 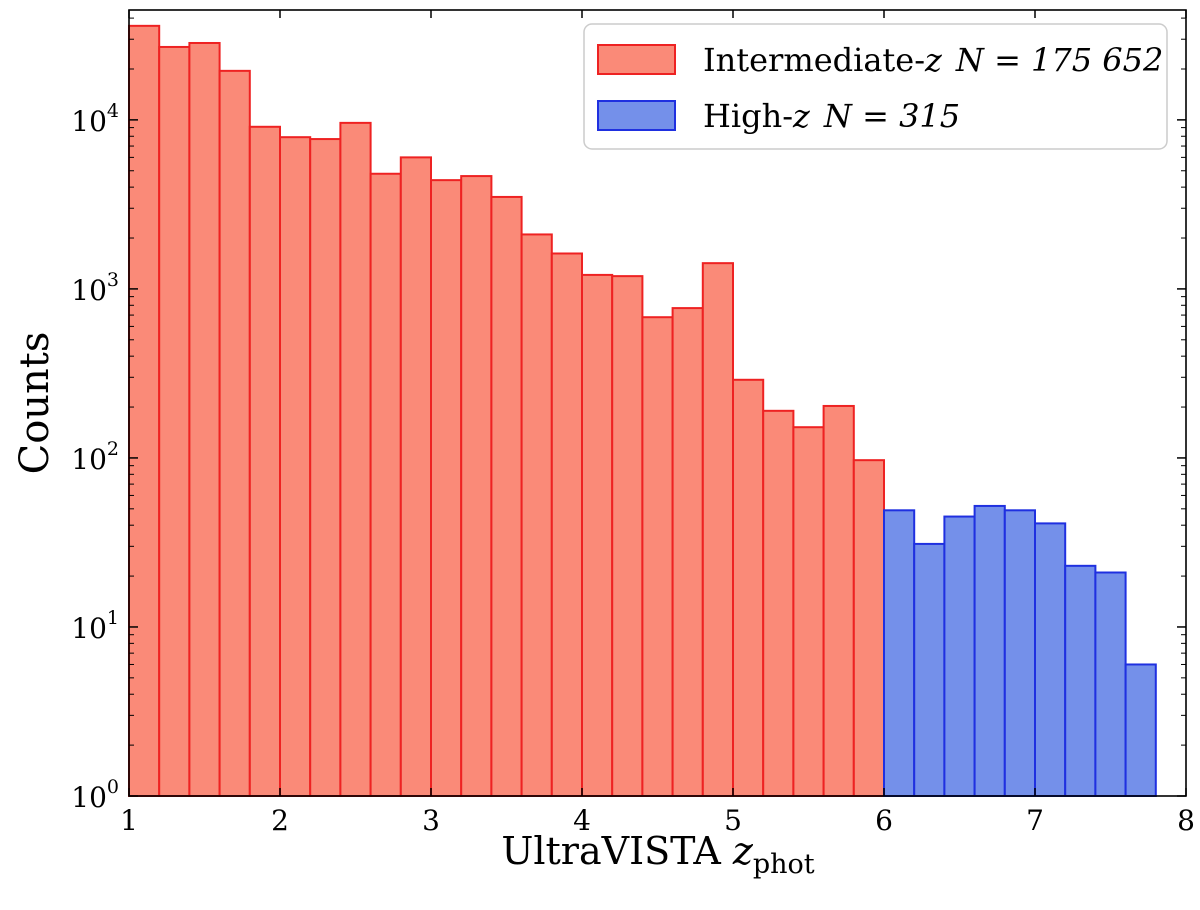 What do you see at coordinates (884, 820) in the screenshot?
I see `x-tick-label-5: 6` at bounding box center [884, 820].